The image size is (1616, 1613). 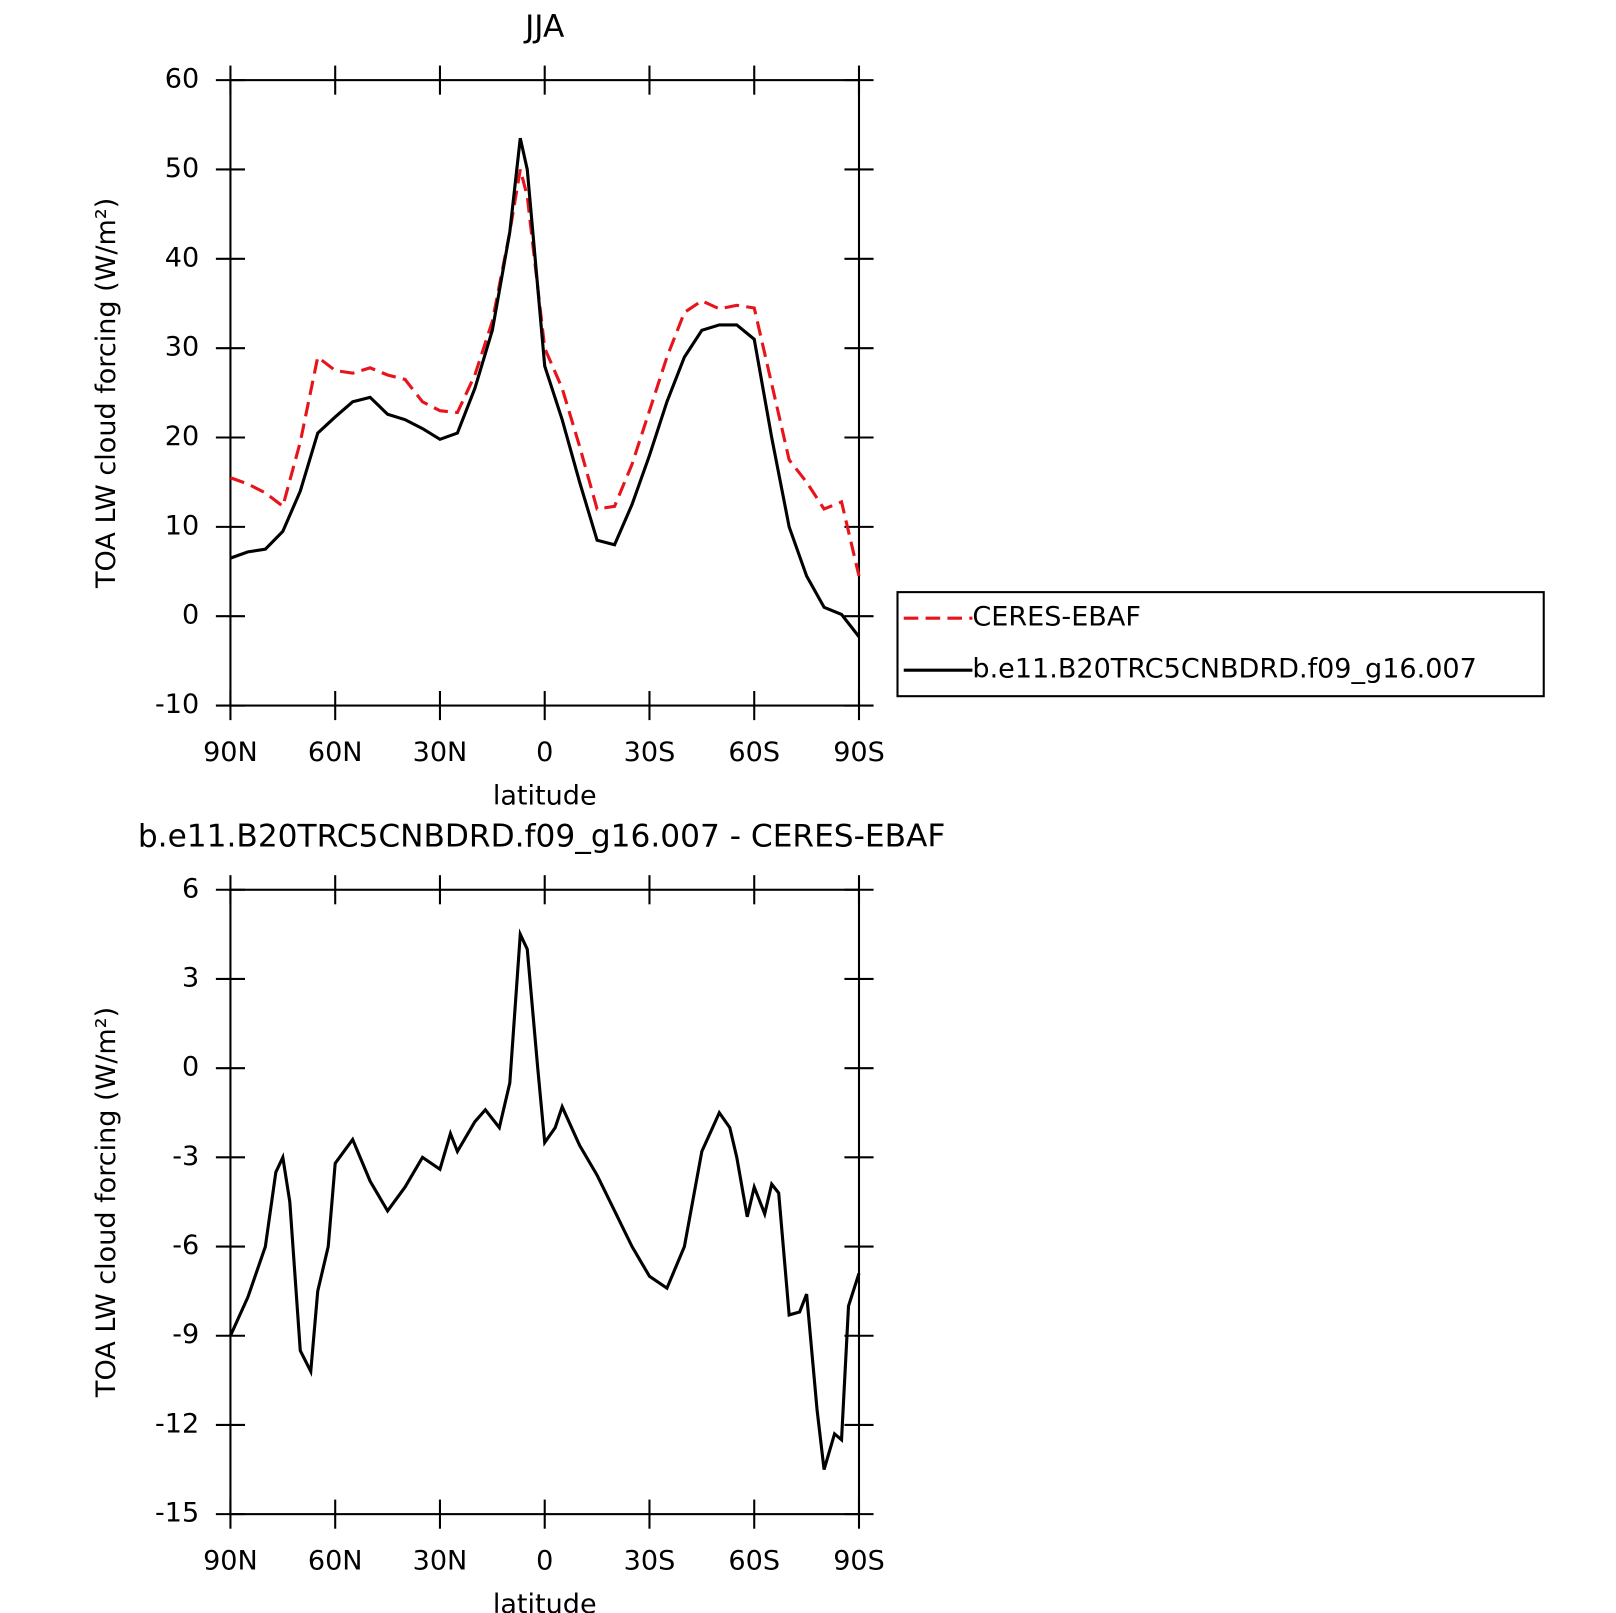 I want to click on y-tick-label: 60, so click(x=182, y=79).